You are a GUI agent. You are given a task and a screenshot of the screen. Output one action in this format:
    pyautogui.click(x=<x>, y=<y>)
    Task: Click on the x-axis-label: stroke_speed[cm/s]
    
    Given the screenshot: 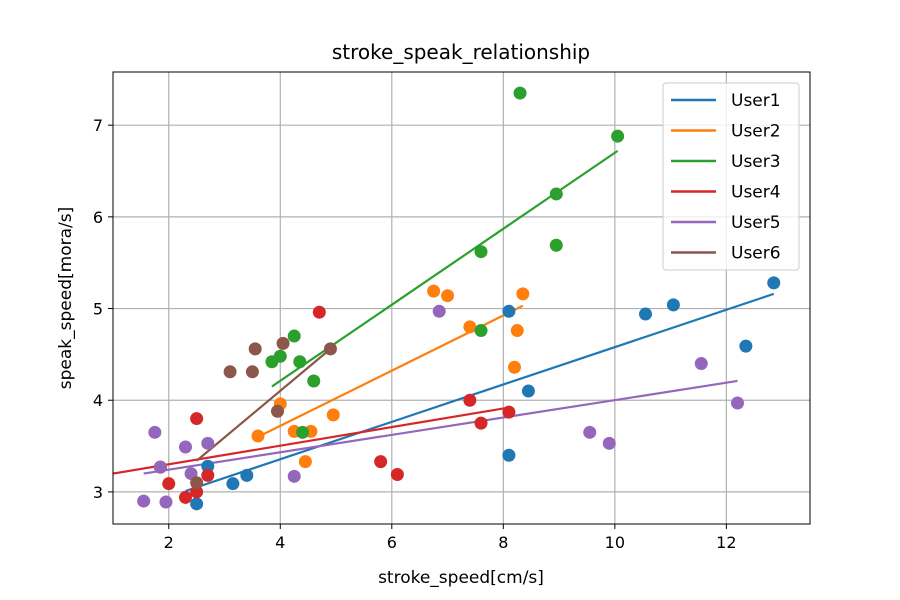 What is the action you would take?
    pyautogui.click(x=461, y=578)
    